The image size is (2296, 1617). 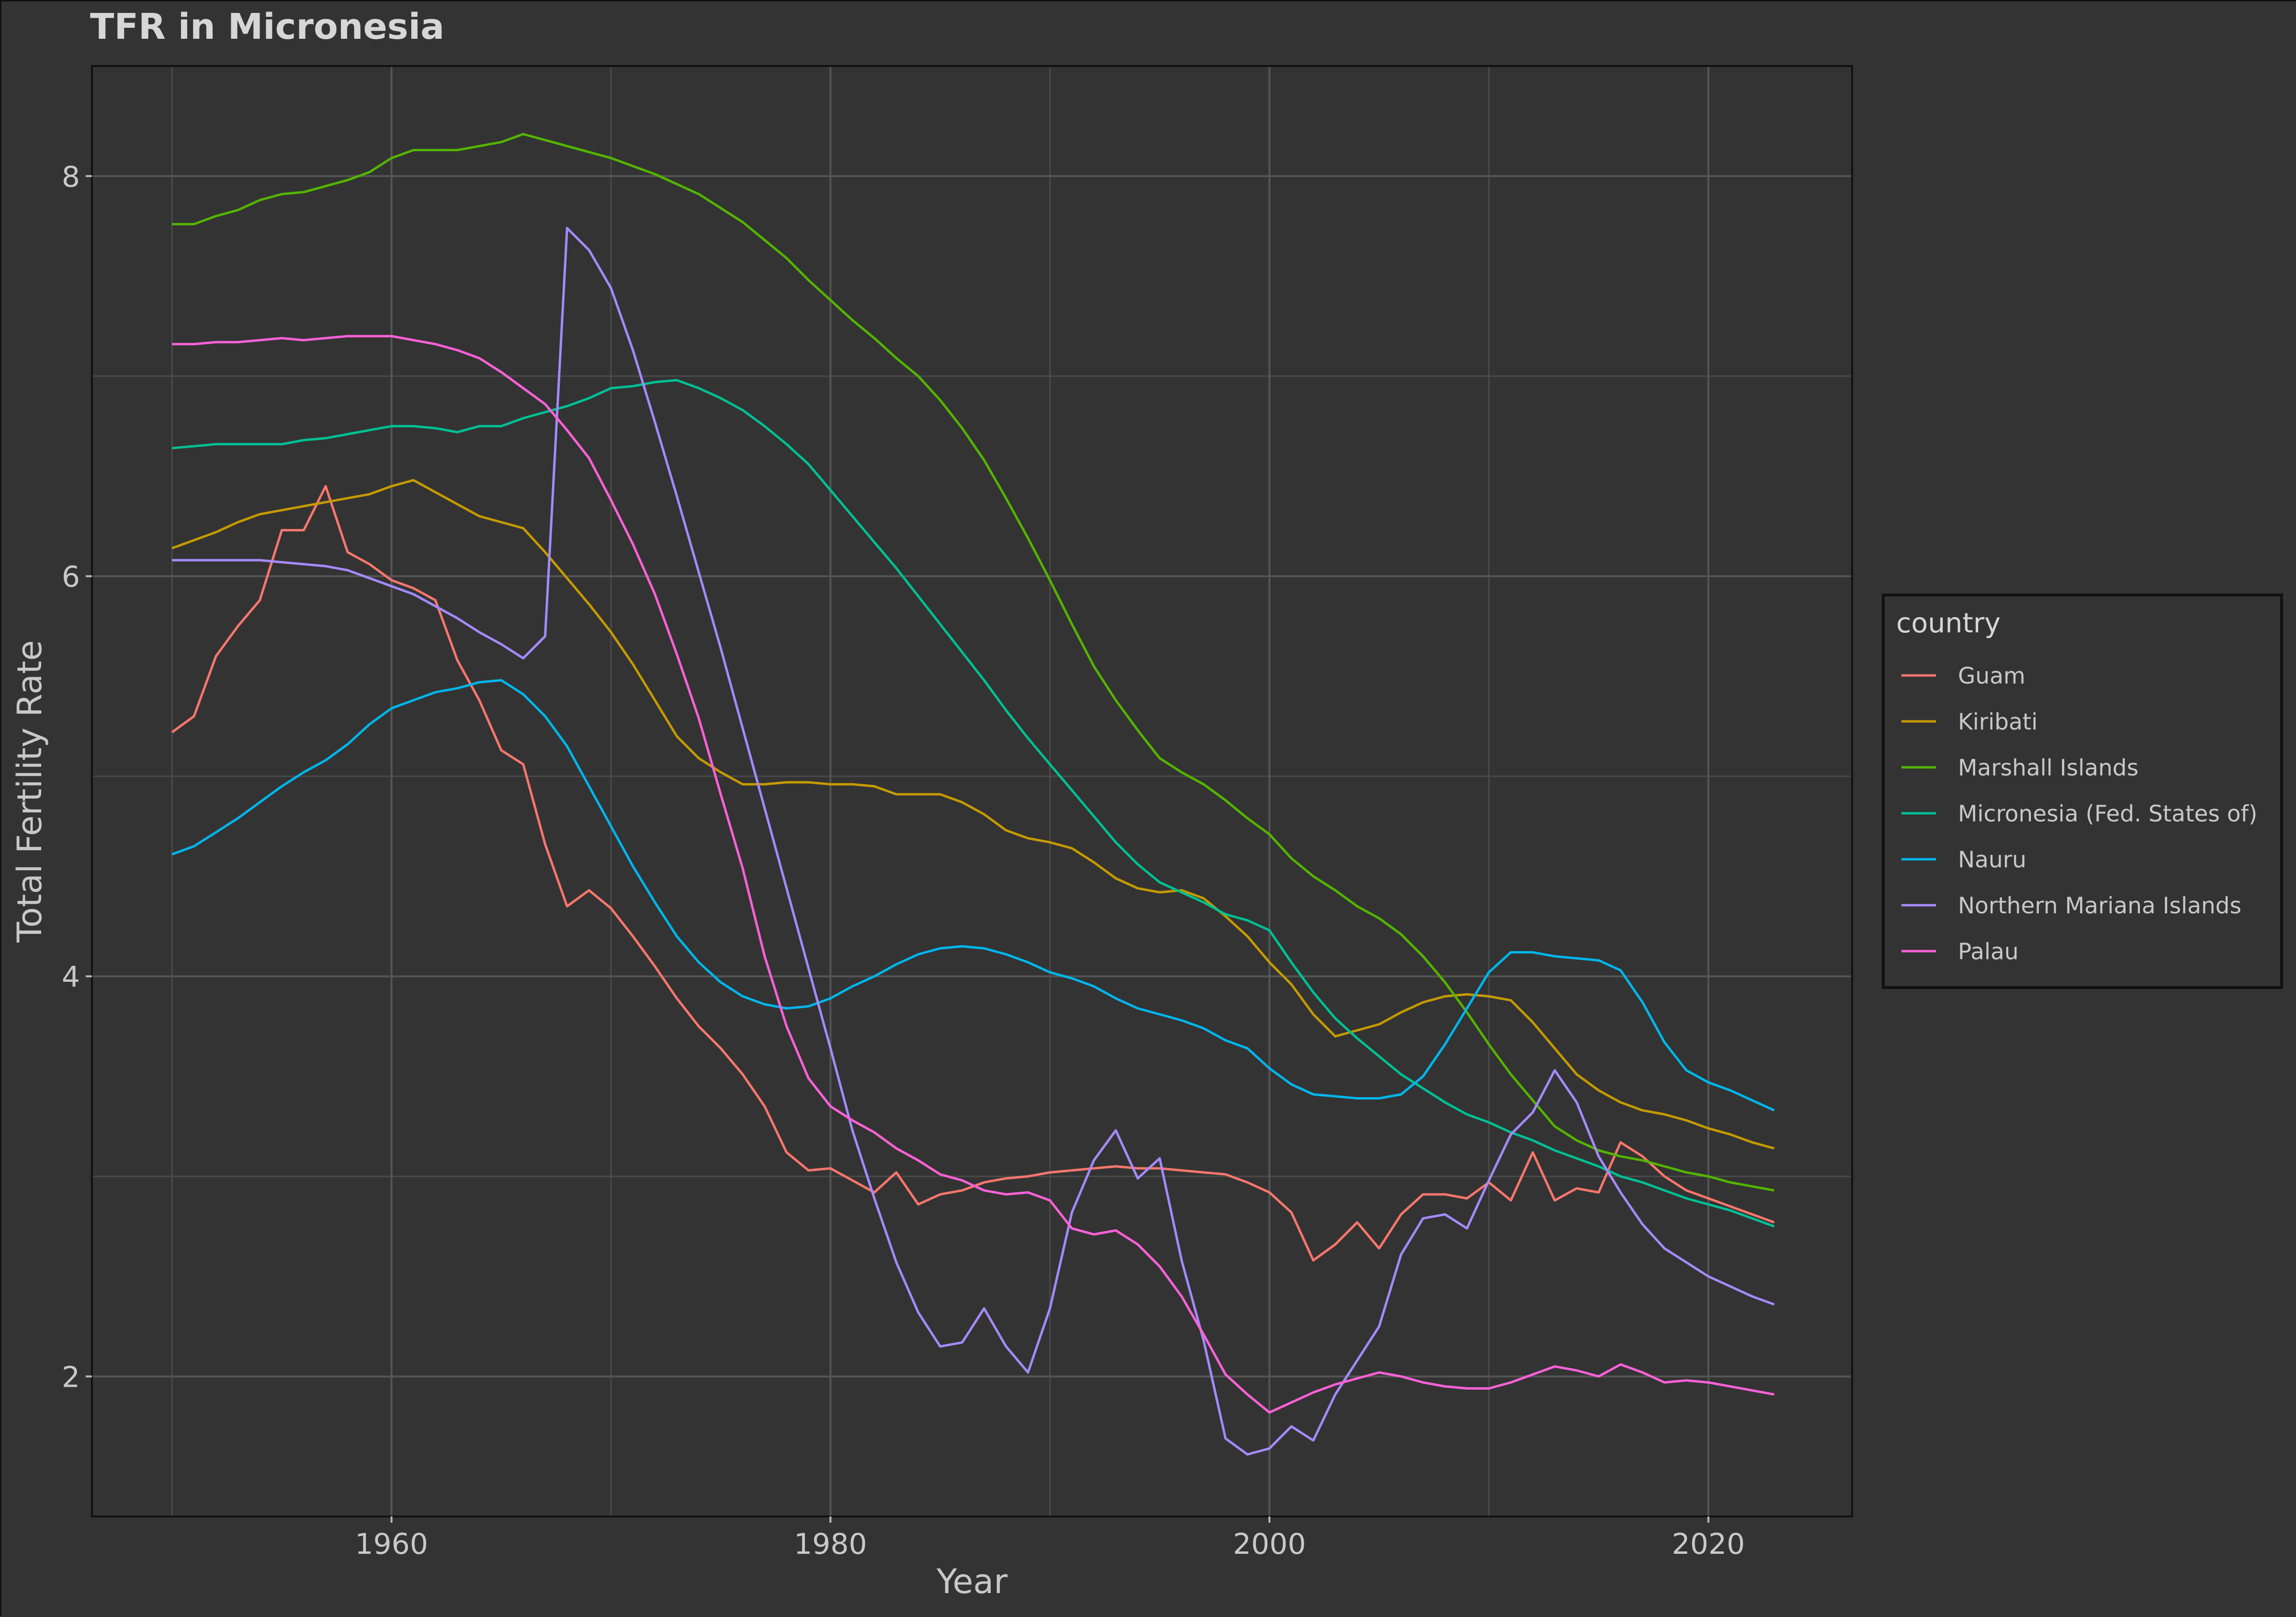 What do you see at coordinates (267, 26) in the screenshot?
I see `chart-title: TFR in Micronesia` at bounding box center [267, 26].